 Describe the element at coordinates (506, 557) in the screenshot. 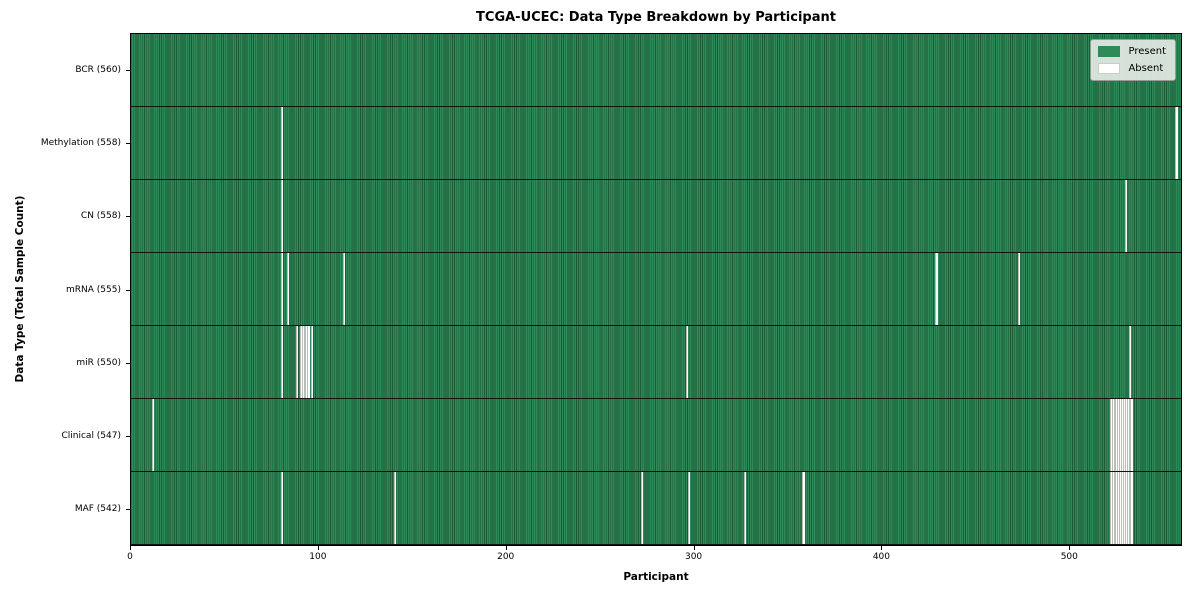

I see `x-tick-label: 200` at that location.